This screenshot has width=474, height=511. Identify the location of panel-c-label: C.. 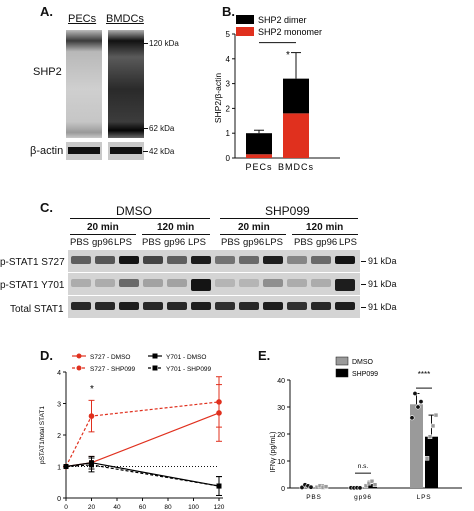
(46, 207).